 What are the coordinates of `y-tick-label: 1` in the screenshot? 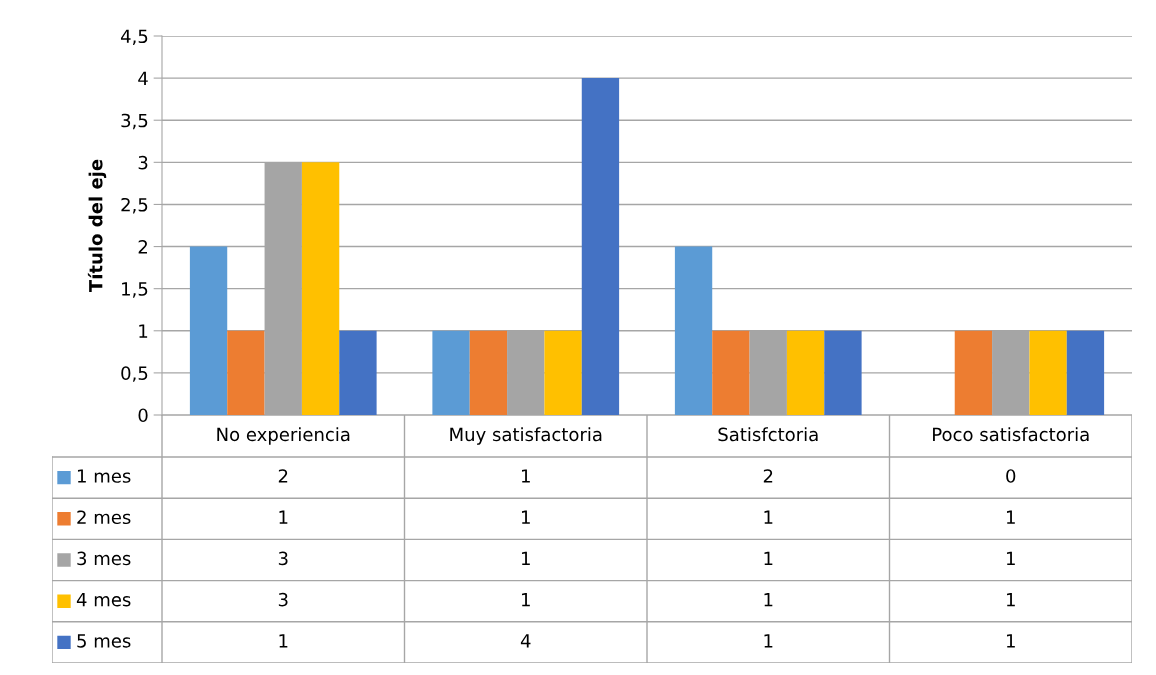 It's located at (143, 331).